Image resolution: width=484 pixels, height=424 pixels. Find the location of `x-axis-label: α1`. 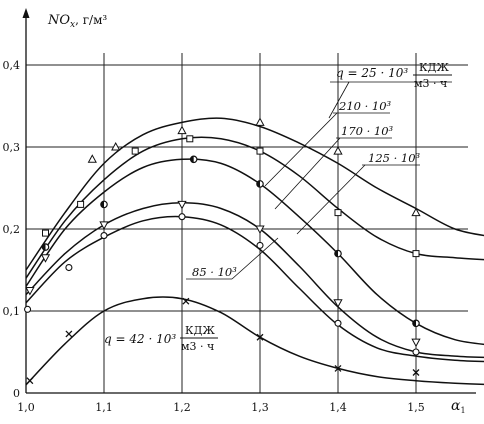

x-axis-label: α1 is located at coordinates (458, 406).